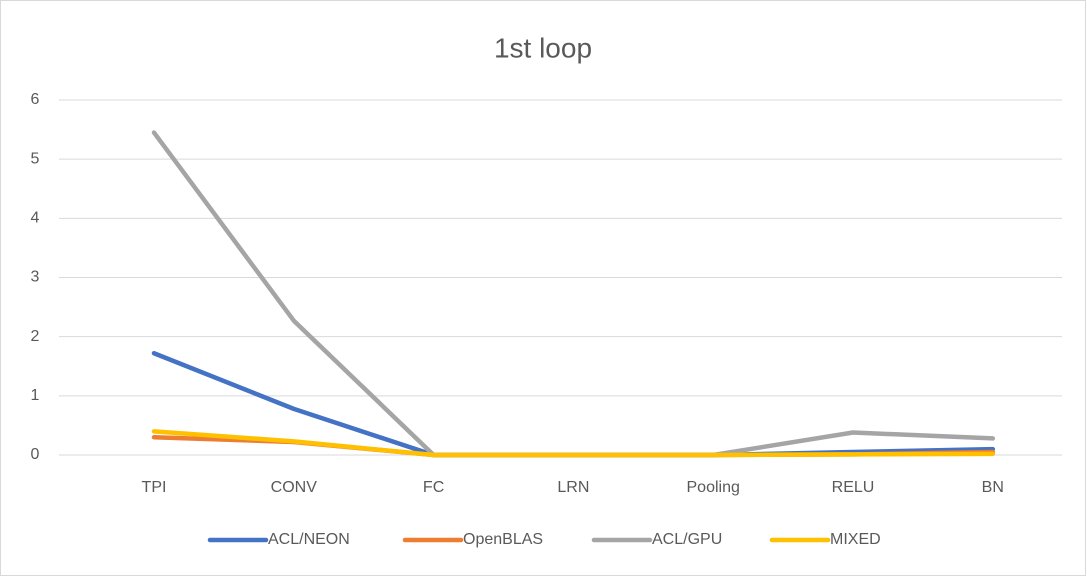 The width and height of the screenshot is (1087, 577). What do you see at coordinates (35, 158) in the screenshot?
I see `y-tick-label: 5` at bounding box center [35, 158].